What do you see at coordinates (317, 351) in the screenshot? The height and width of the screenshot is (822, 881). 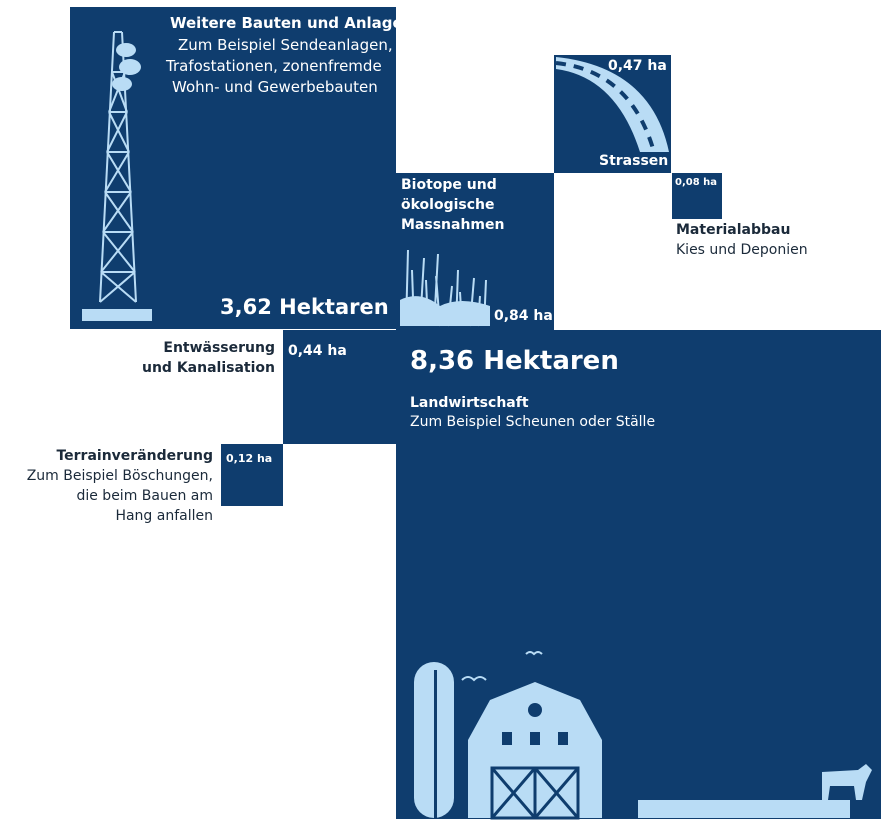 I see `entwaesserung-value: 0,44 ha` at bounding box center [317, 351].